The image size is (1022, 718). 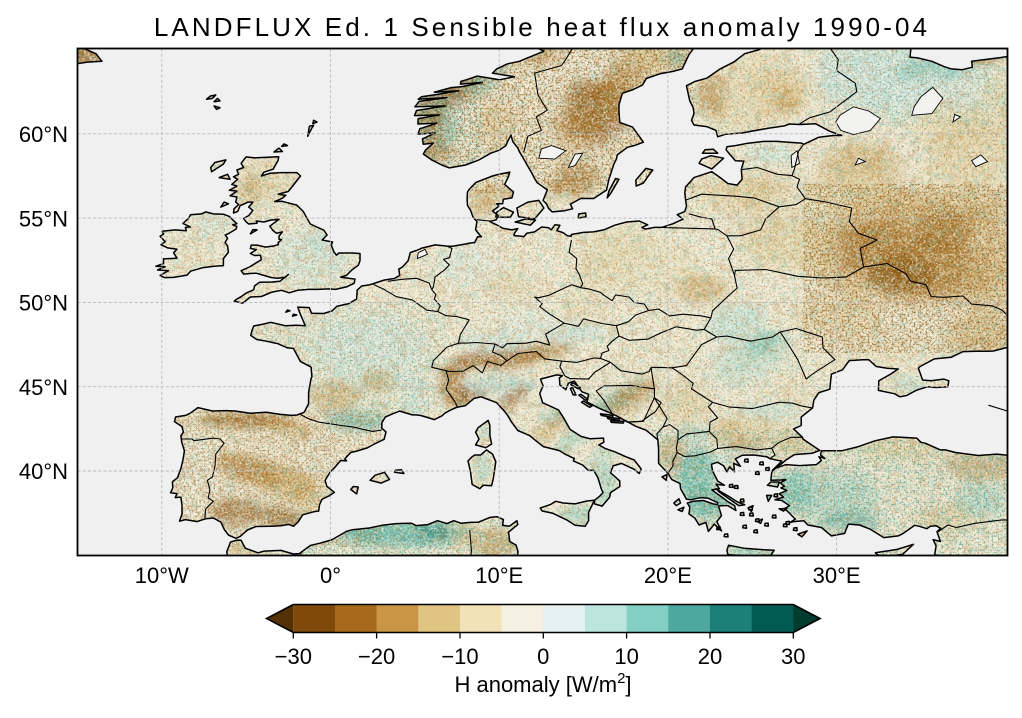 I want to click on svg-text: 0°, so click(x=330, y=575).